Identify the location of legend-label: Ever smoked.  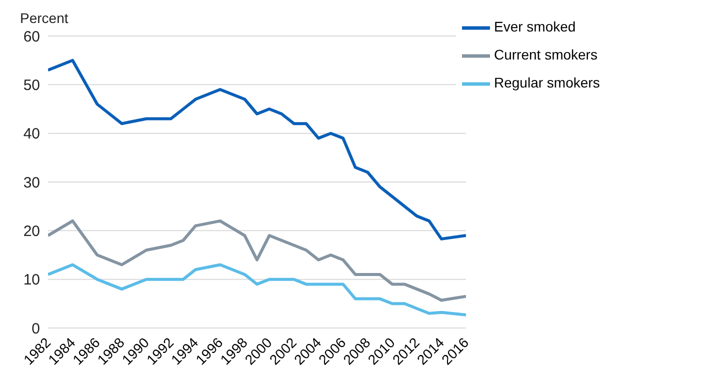
(535, 26).